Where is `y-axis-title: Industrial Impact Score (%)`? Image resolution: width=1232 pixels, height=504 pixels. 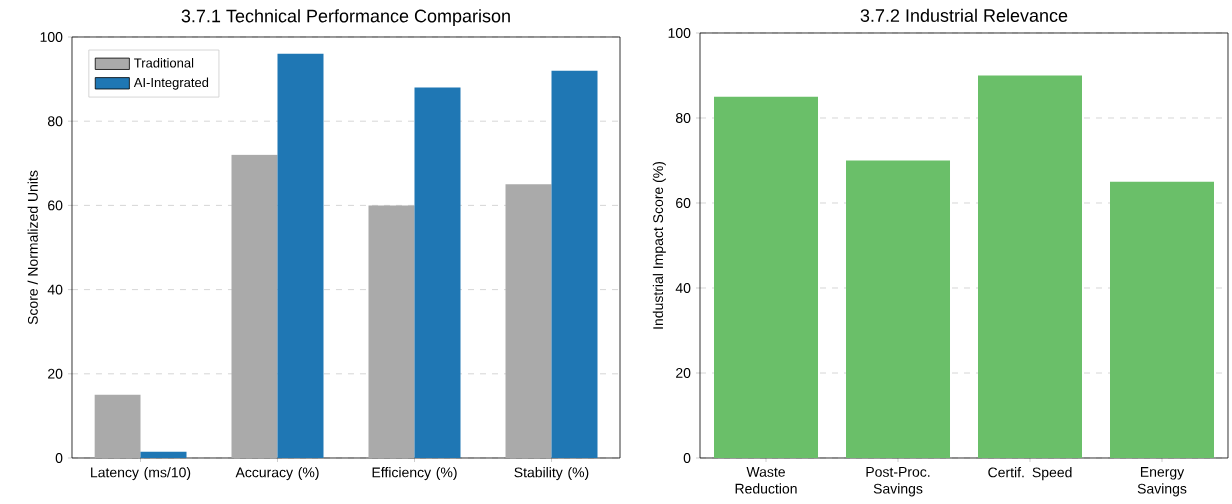
y-axis-title: Industrial Impact Score (%) is located at coordinates (659, 245).